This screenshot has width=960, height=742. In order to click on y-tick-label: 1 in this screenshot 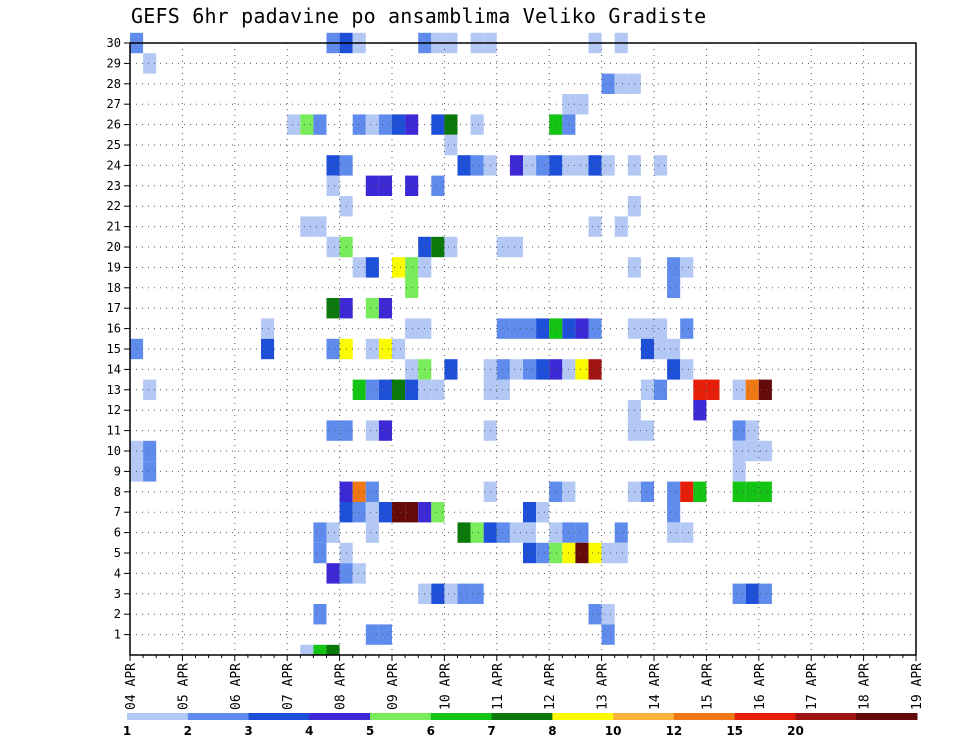, I will do `click(117, 635)`.